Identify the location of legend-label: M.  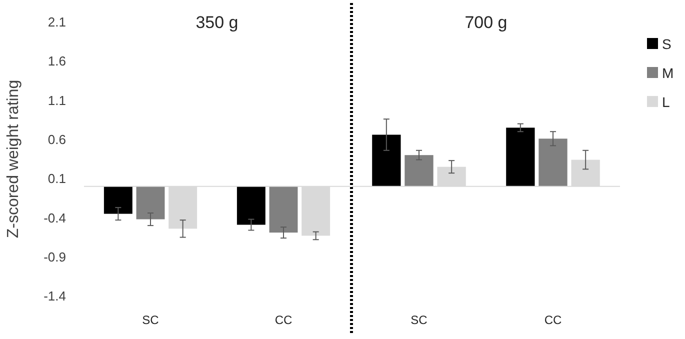
(668, 72).